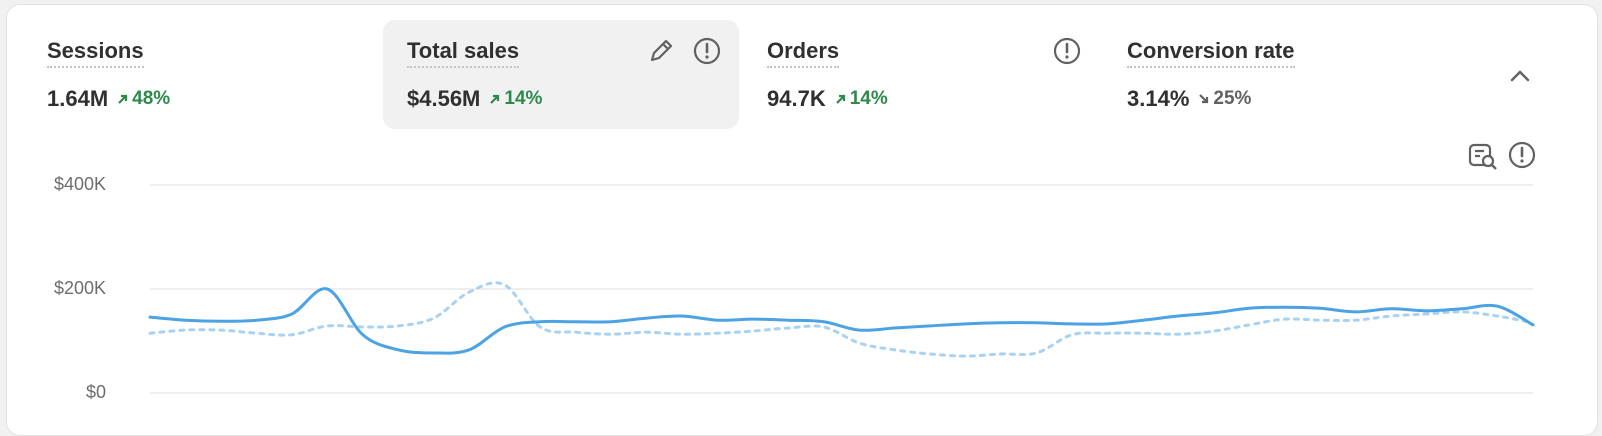 The width and height of the screenshot is (1602, 436). Describe the element at coordinates (444, 98) in the screenshot. I see `metric-value: $4.56M` at that location.